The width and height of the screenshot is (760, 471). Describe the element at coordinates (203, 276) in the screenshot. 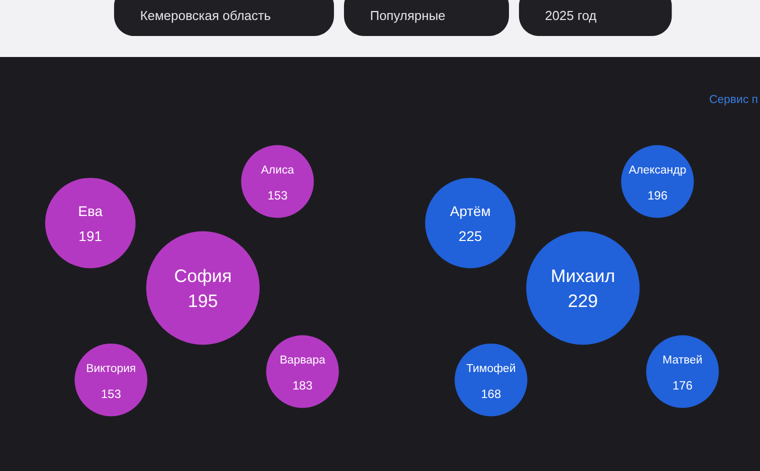

I see `category-label: София` at that location.